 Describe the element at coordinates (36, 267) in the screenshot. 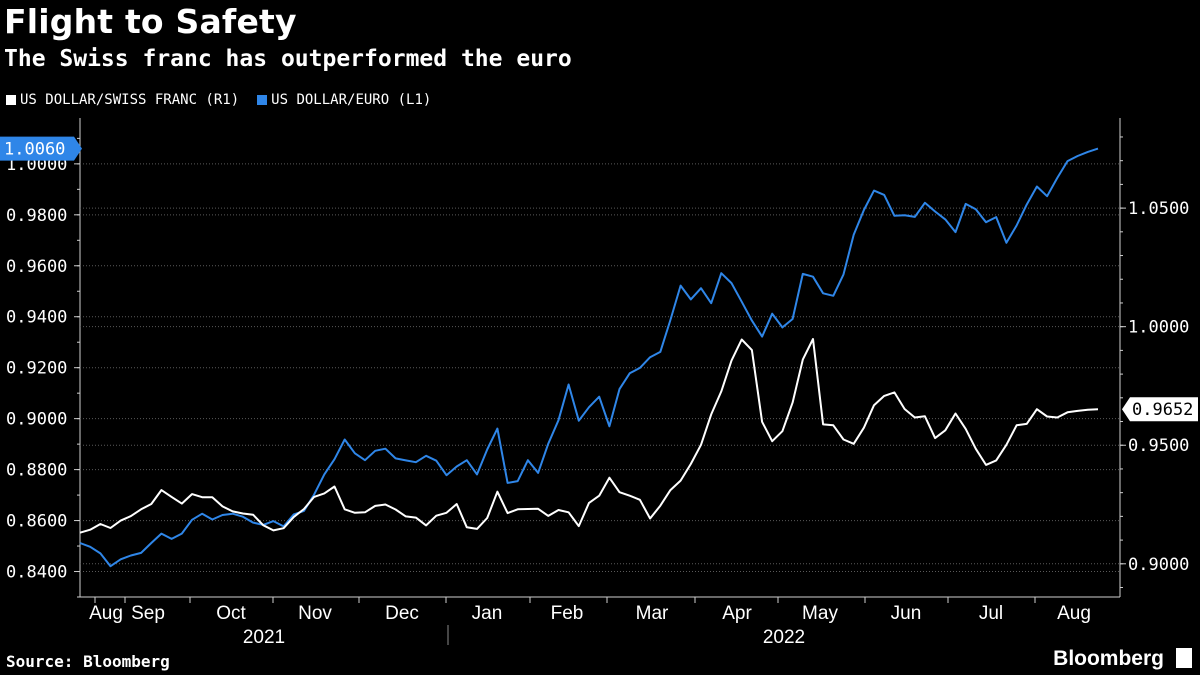

I see `left-tick-label: 0.9600` at that location.